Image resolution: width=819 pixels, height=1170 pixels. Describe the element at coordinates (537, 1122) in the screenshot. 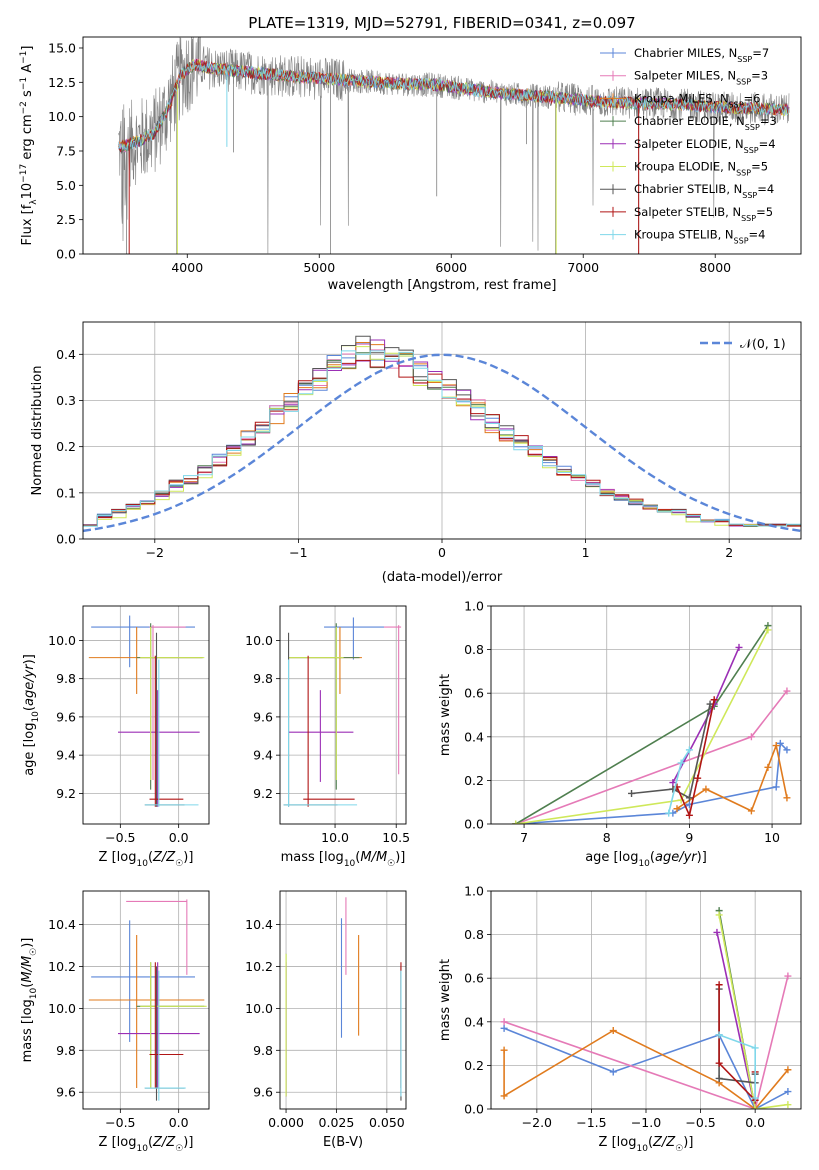

I see `x-tick-label: −2.0` at that location.